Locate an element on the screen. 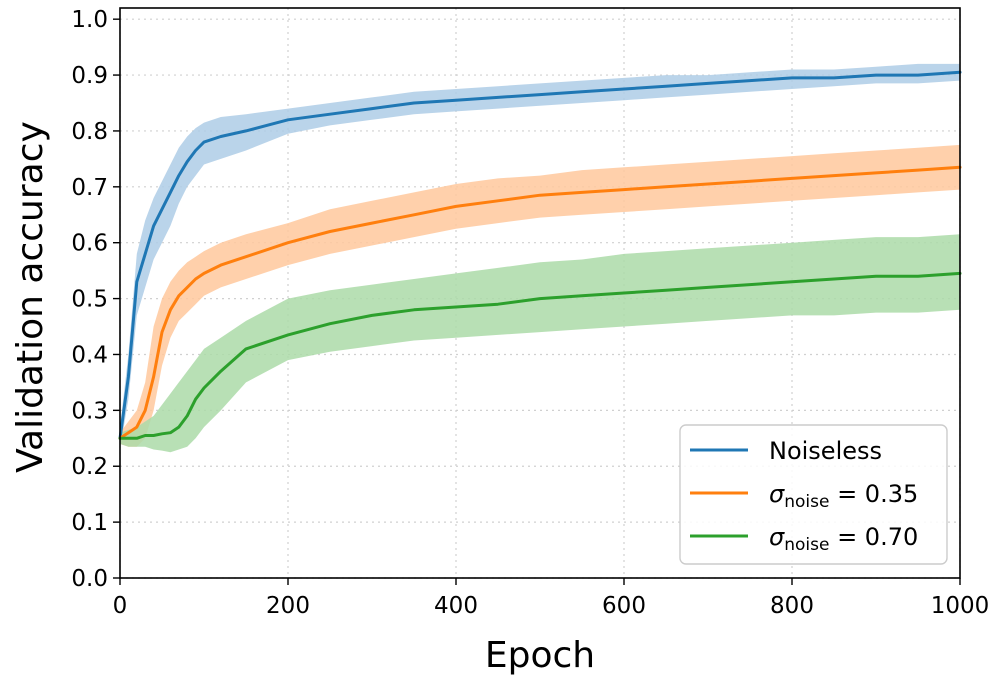 The image size is (1000, 680). legend: Noiseless σnoise = 0.35 σnoise = 0.70 is located at coordinates (813, 494).